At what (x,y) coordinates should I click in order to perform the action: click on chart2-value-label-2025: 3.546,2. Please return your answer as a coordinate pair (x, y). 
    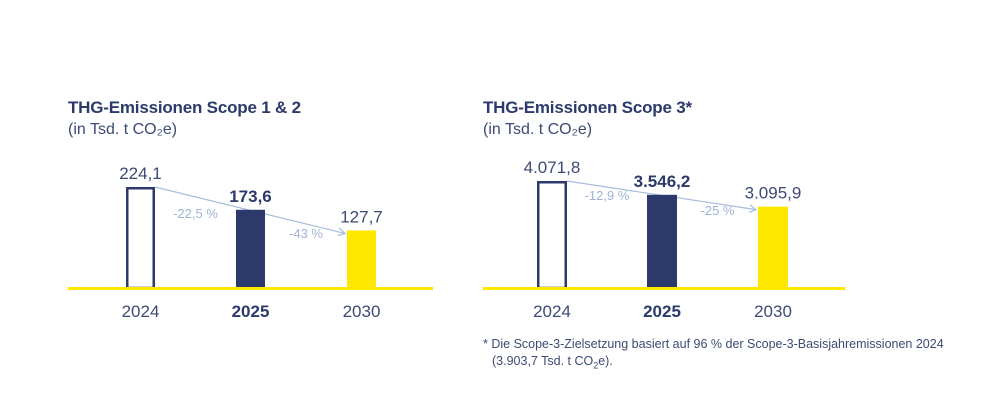
    Looking at the image, I should click on (662, 181).